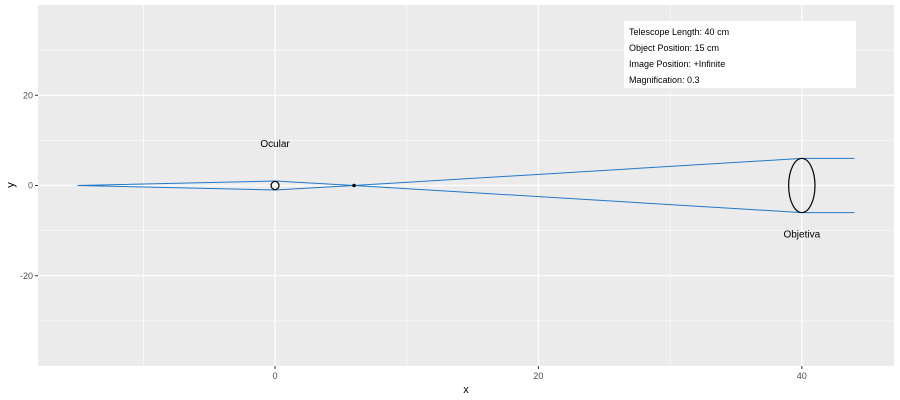 This screenshot has width=900, height=400. Describe the element at coordinates (664, 80) in the screenshot. I see `info-magnification: Magnification: 0.3` at that location.